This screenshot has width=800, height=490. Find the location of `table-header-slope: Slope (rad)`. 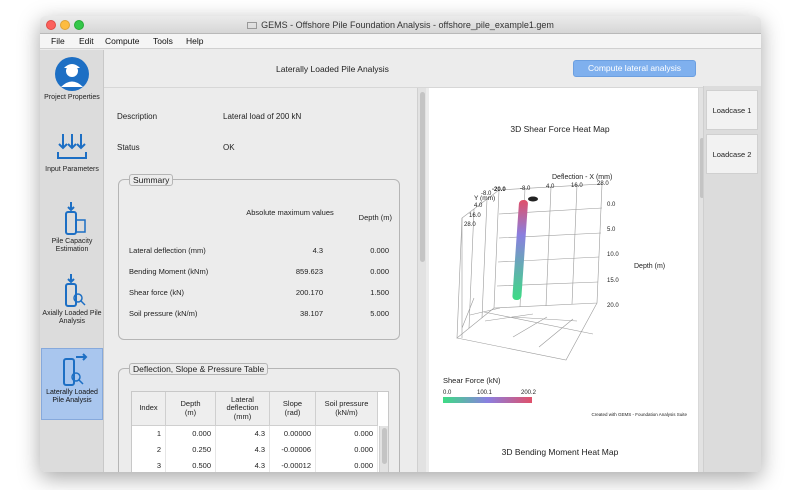

table-header-slope: Slope (rad) is located at coordinates (293, 409).